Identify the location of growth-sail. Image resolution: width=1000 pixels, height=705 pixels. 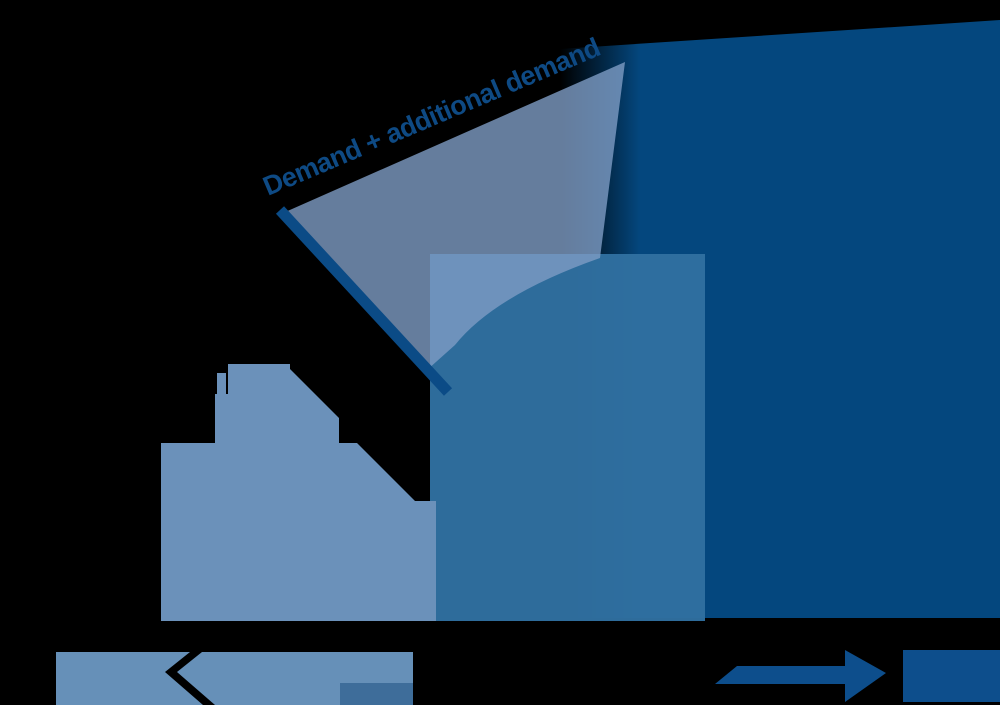
(454, 216).